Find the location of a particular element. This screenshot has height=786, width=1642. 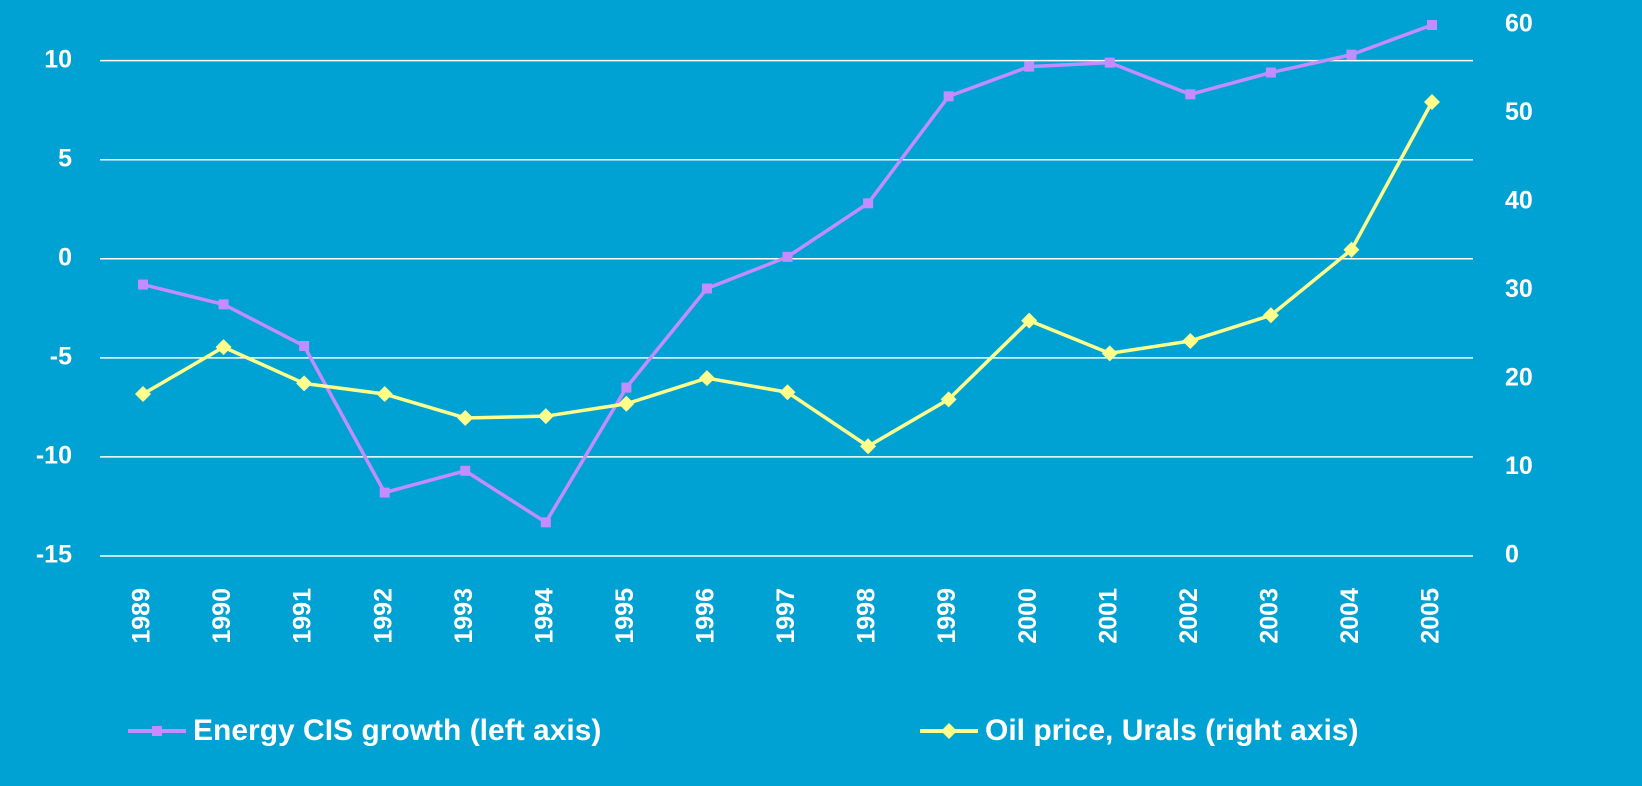

x-tick-label: 1995 is located at coordinates (625, 616).